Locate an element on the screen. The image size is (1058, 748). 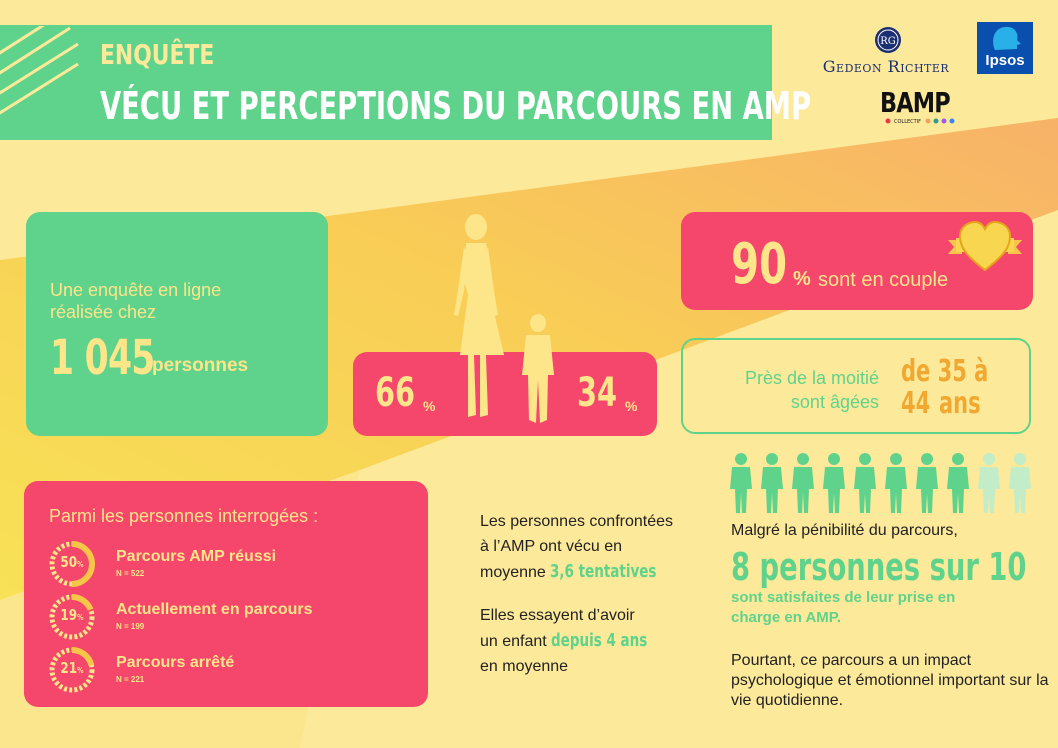
stat-label: Actuellement en parcours is located at coordinates (214, 609).